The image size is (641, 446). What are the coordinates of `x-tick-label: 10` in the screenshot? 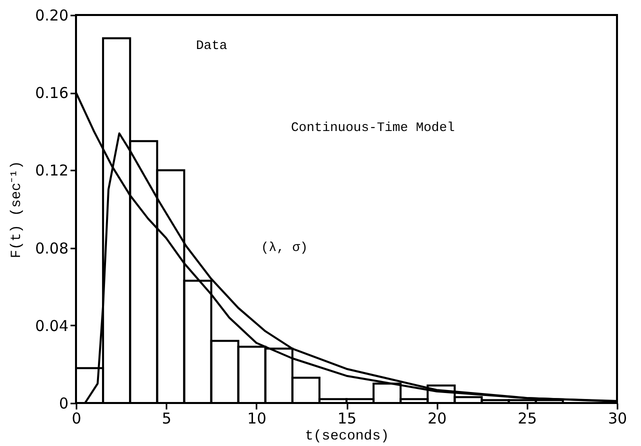 It's located at (256, 419).